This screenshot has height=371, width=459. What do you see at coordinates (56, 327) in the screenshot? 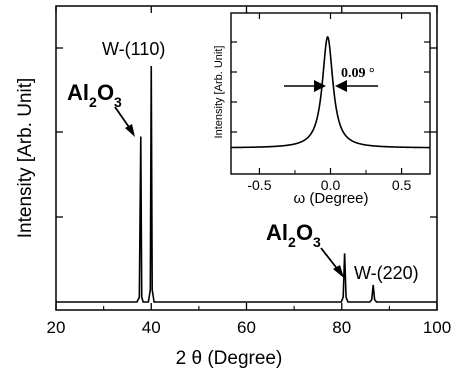
I see `main-x-tick-label: 20` at bounding box center [56, 327].